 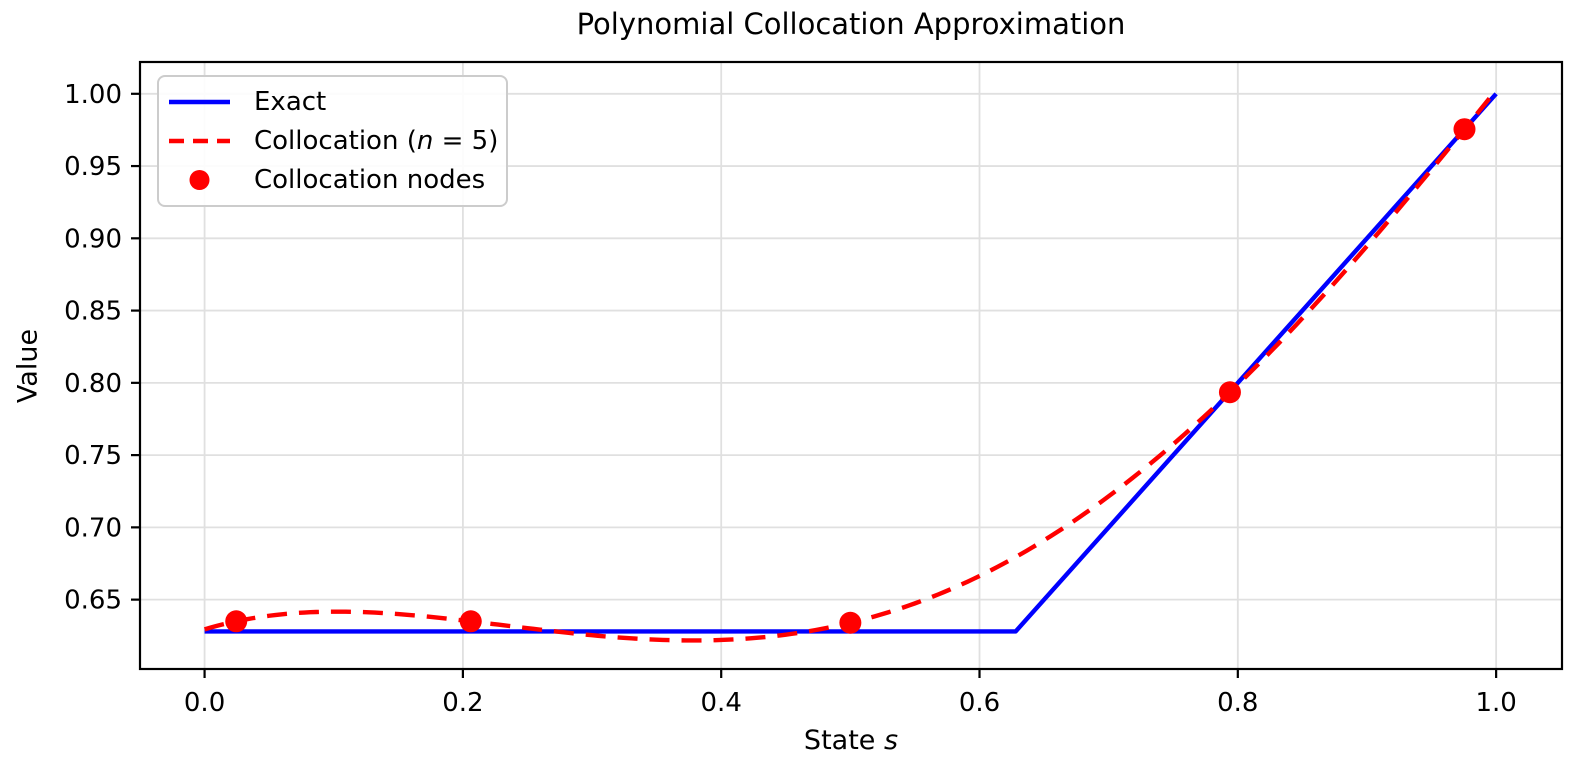 I want to click on legend-label: Exact, so click(x=290, y=102).